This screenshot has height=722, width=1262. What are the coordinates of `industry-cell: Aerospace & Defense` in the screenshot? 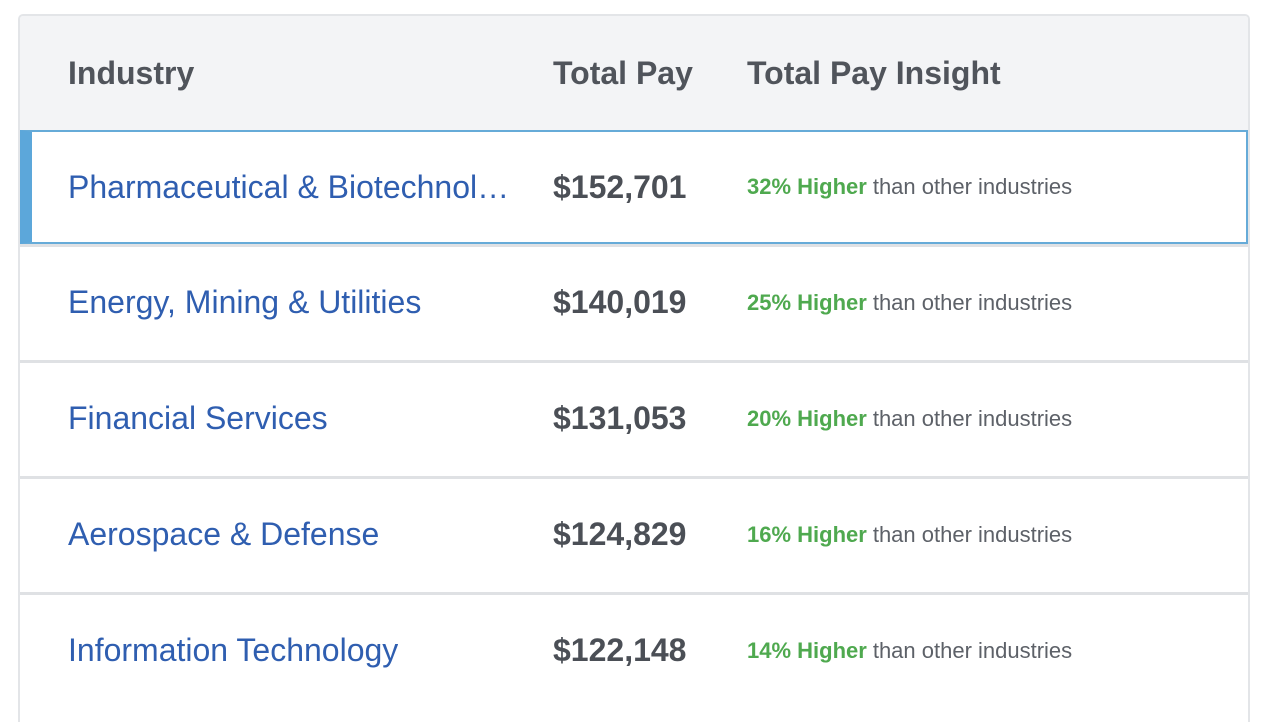 It's located at (295, 534).